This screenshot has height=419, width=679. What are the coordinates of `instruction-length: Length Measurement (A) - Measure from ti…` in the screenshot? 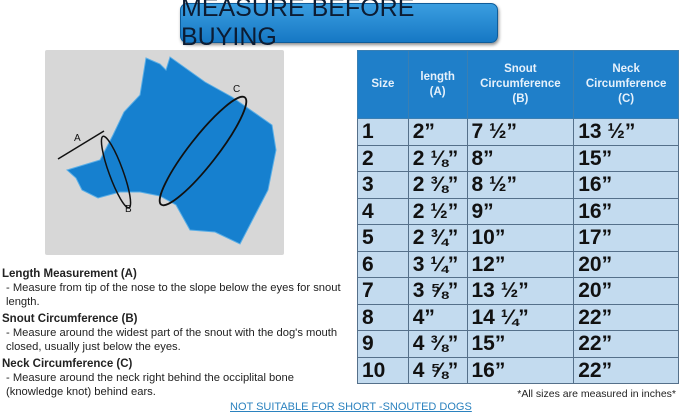 It's located at (171, 288).